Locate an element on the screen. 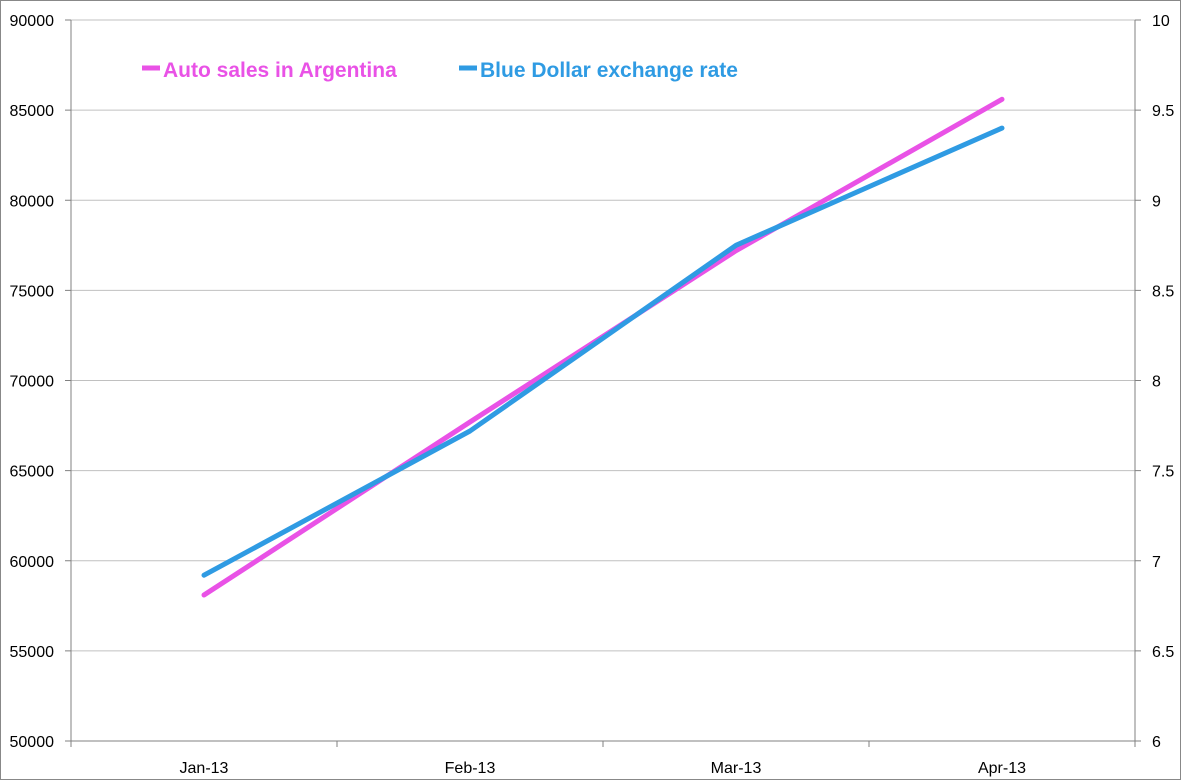 The image size is (1181, 780). right-tick-label: 7 is located at coordinates (1156, 562).